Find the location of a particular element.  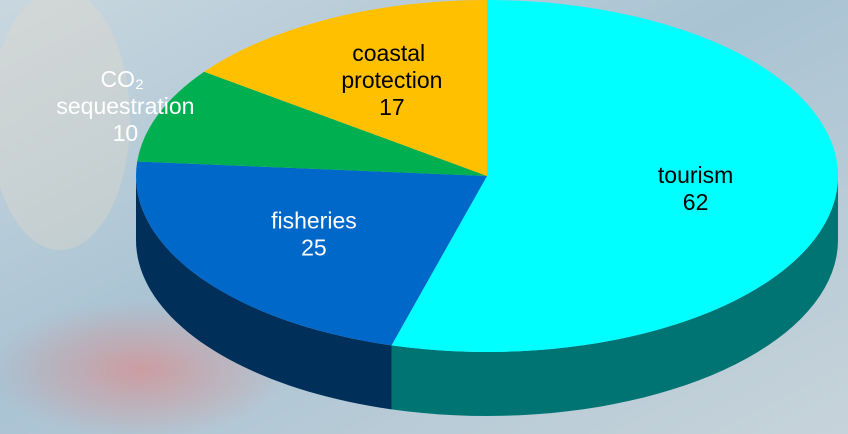

slice-label: fisheries is located at coordinates (314, 221).